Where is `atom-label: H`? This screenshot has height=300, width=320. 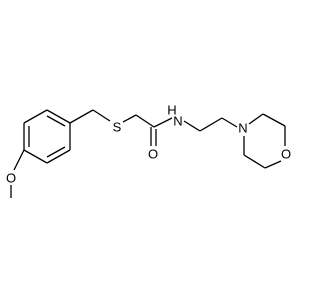 atom-label: H is located at coordinates (171, 110).